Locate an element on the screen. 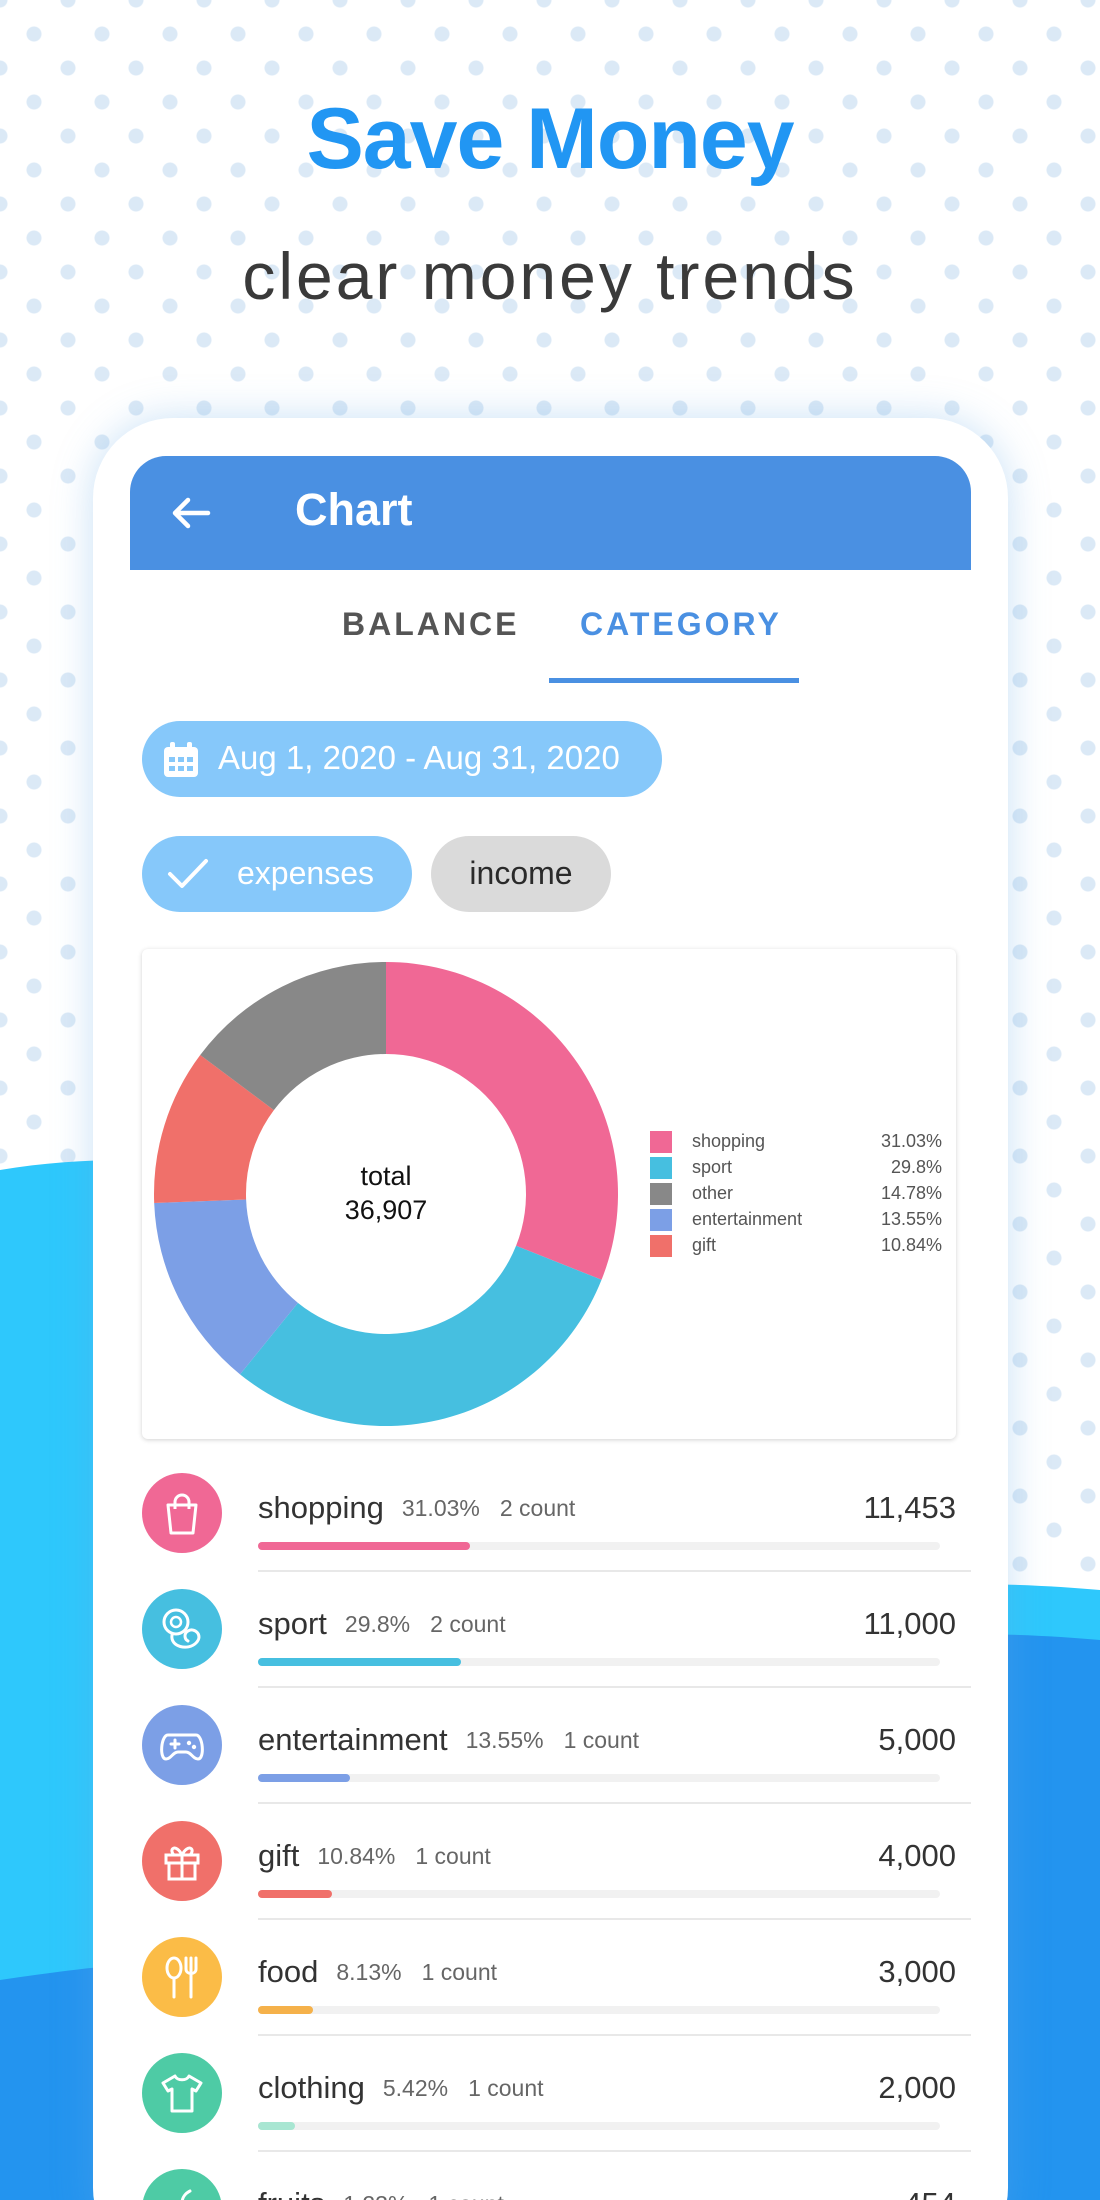 This screenshot has height=2200, width=1100. donut-center-value: 36,907 is located at coordinates (386, 1210).